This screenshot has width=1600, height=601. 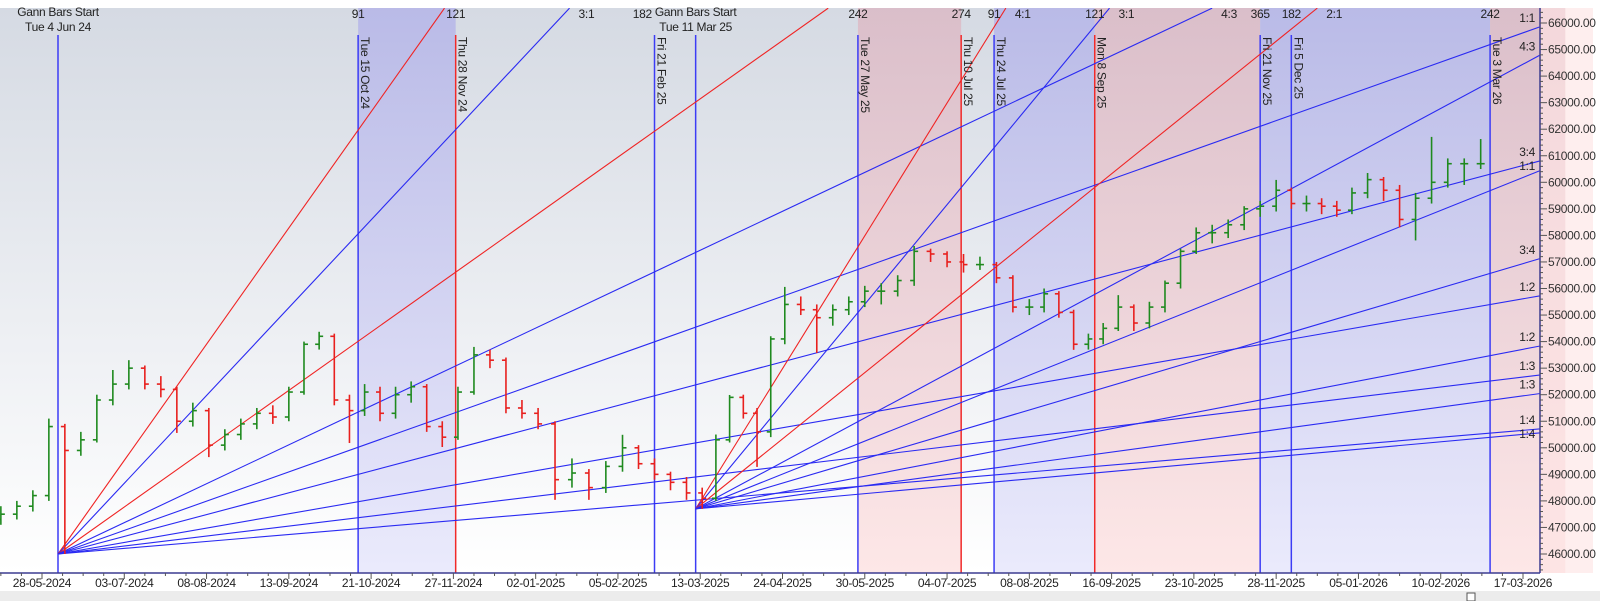 What do you see at coordinates (1527, 385) in the screenshot?
I see `fan-ratio-label: 1:3` at bounding box center [1527, 385].